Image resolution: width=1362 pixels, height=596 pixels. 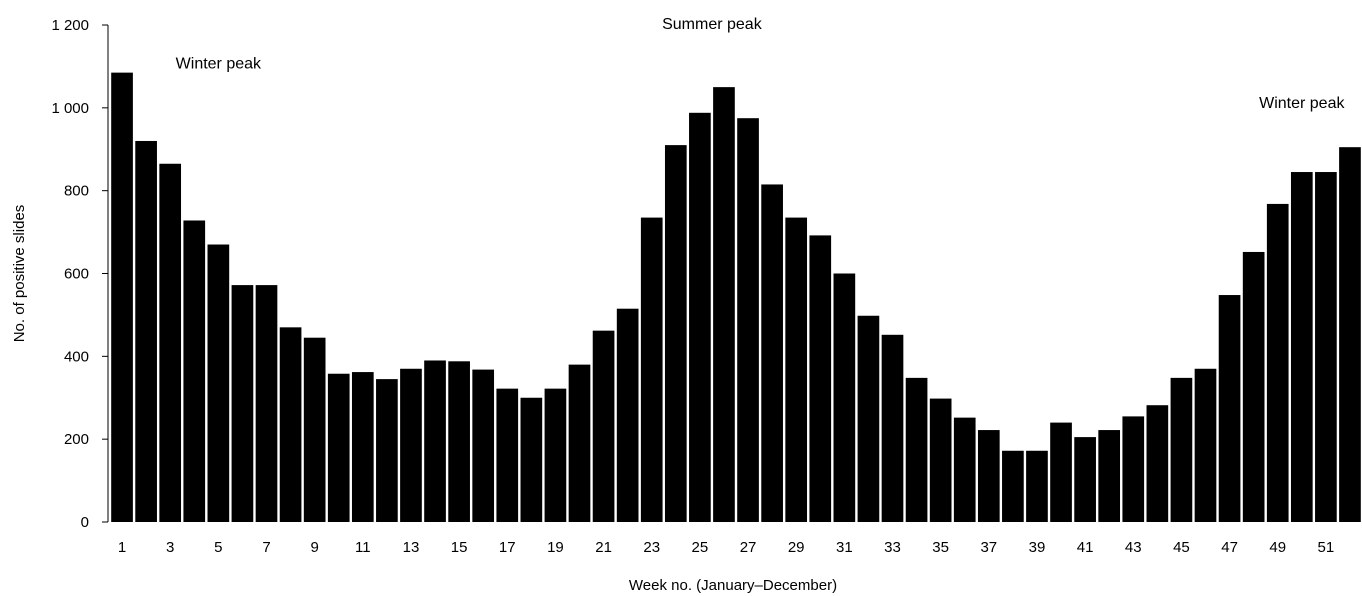 I want to click on x-tick-label: 19, so click(x=555, y=547).